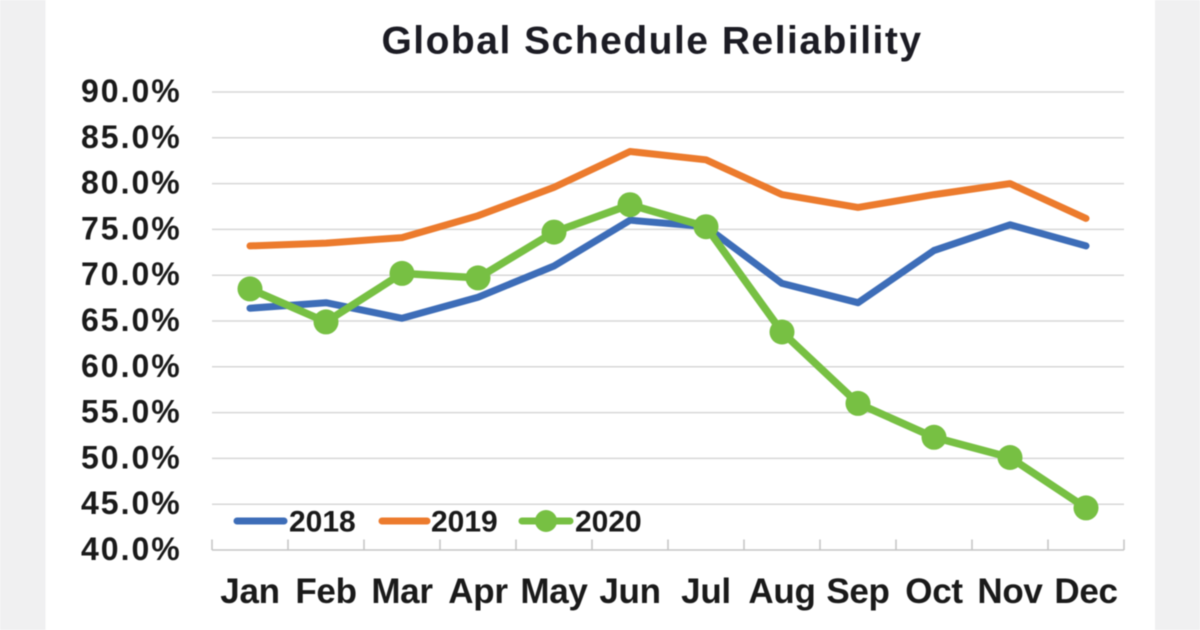 The width and height of the screenshot is (1200, 630). I want to click on svg-text: Apr, so click(478, 591).